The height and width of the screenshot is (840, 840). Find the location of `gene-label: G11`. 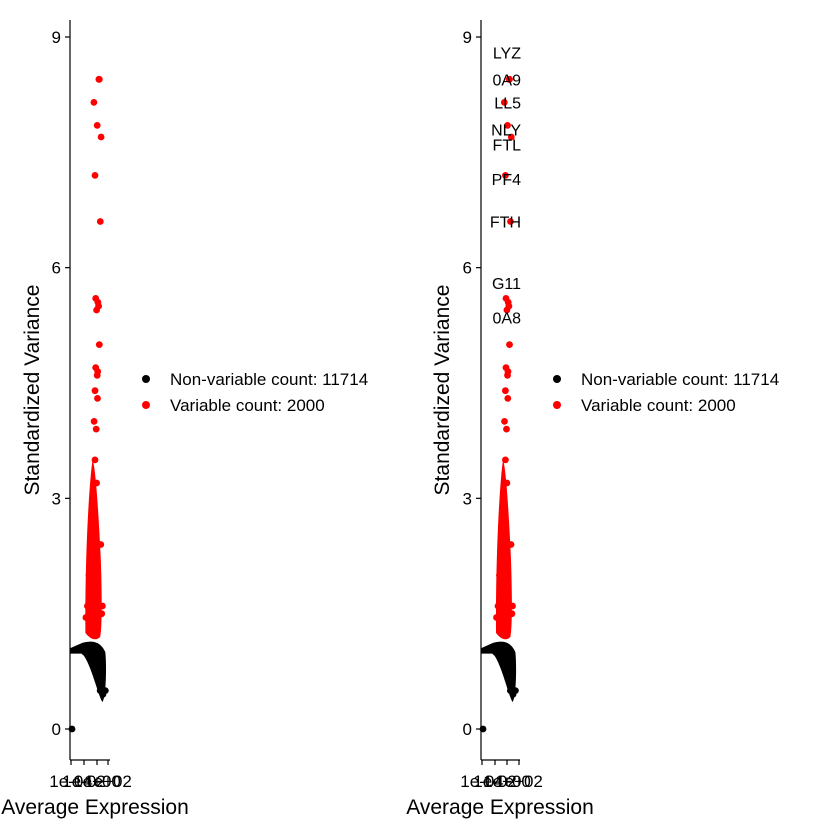

gene-label: G11 is located at coordinates (506, 284).